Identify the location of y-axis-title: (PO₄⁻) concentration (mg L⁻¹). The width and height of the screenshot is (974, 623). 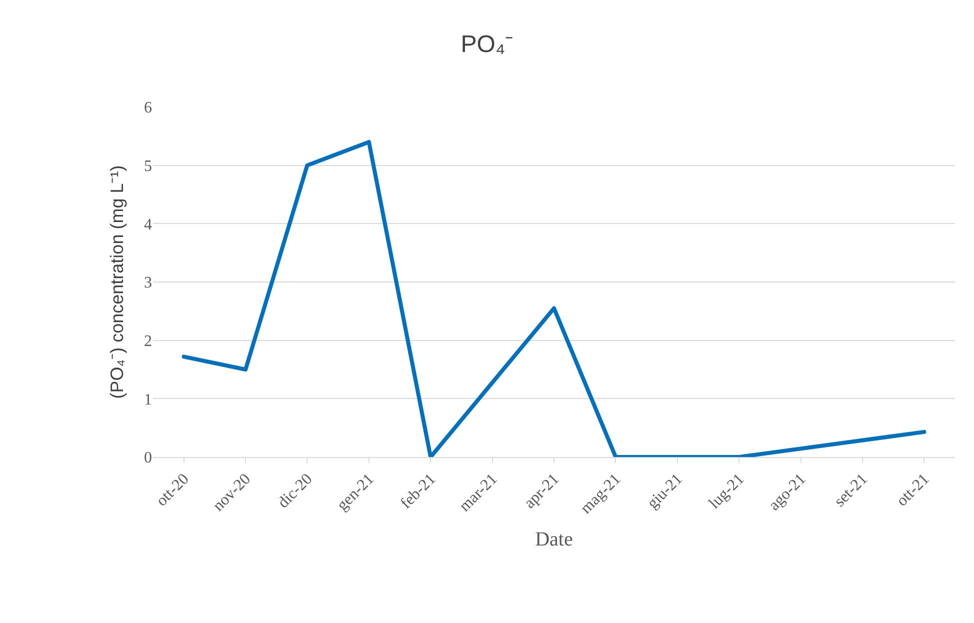
(117, 282).